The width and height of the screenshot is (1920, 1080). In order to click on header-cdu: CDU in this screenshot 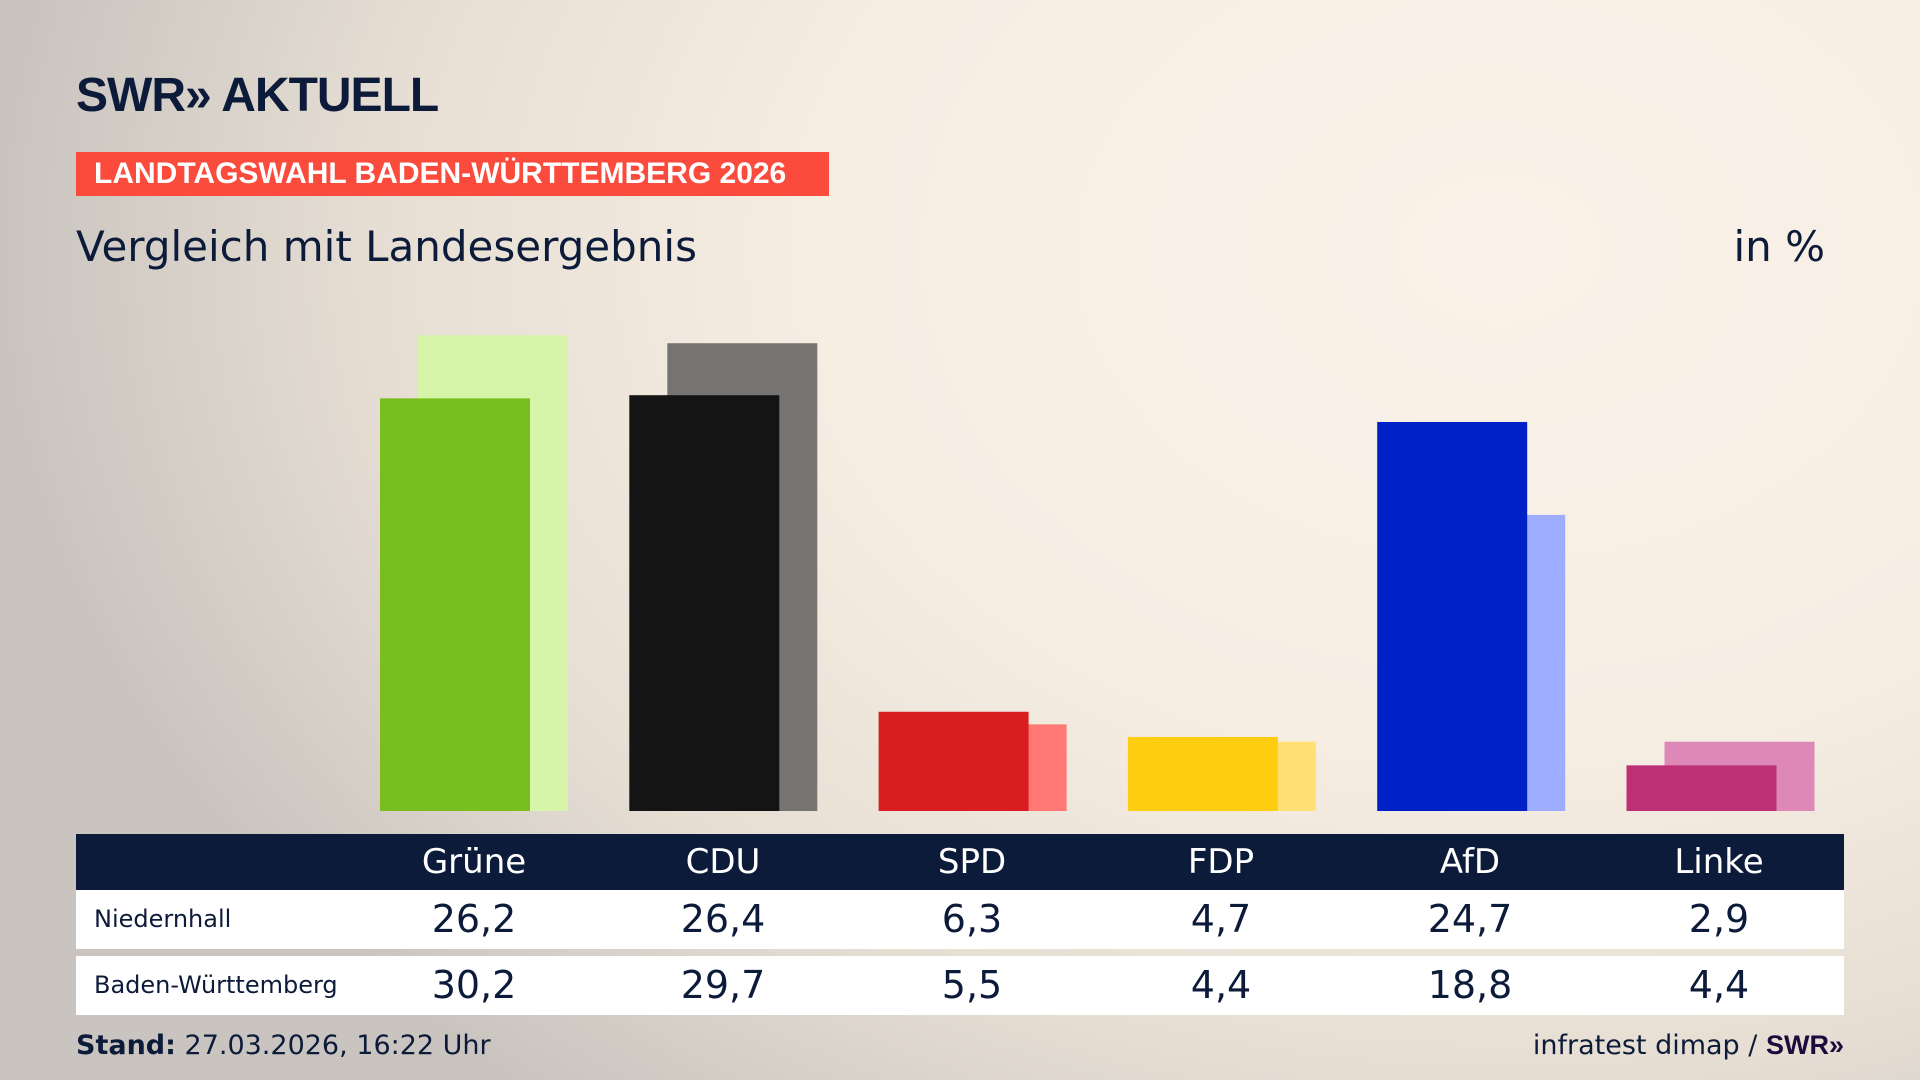, I will do `click(723, 862)`.